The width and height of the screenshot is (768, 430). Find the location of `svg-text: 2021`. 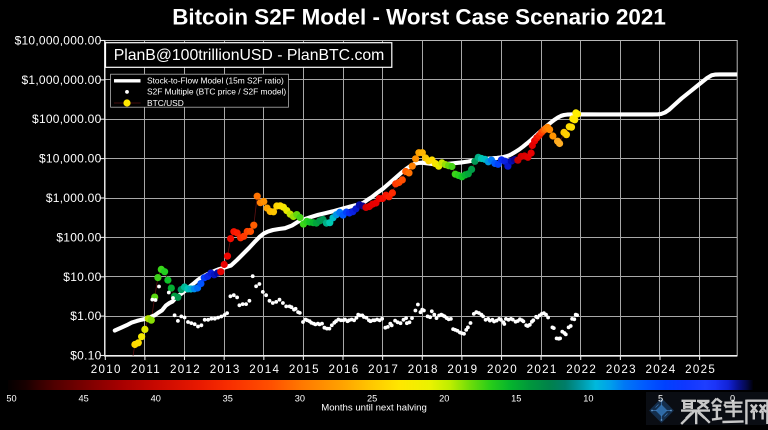

svg-text: 2021 is located at coordinates (542, 369).